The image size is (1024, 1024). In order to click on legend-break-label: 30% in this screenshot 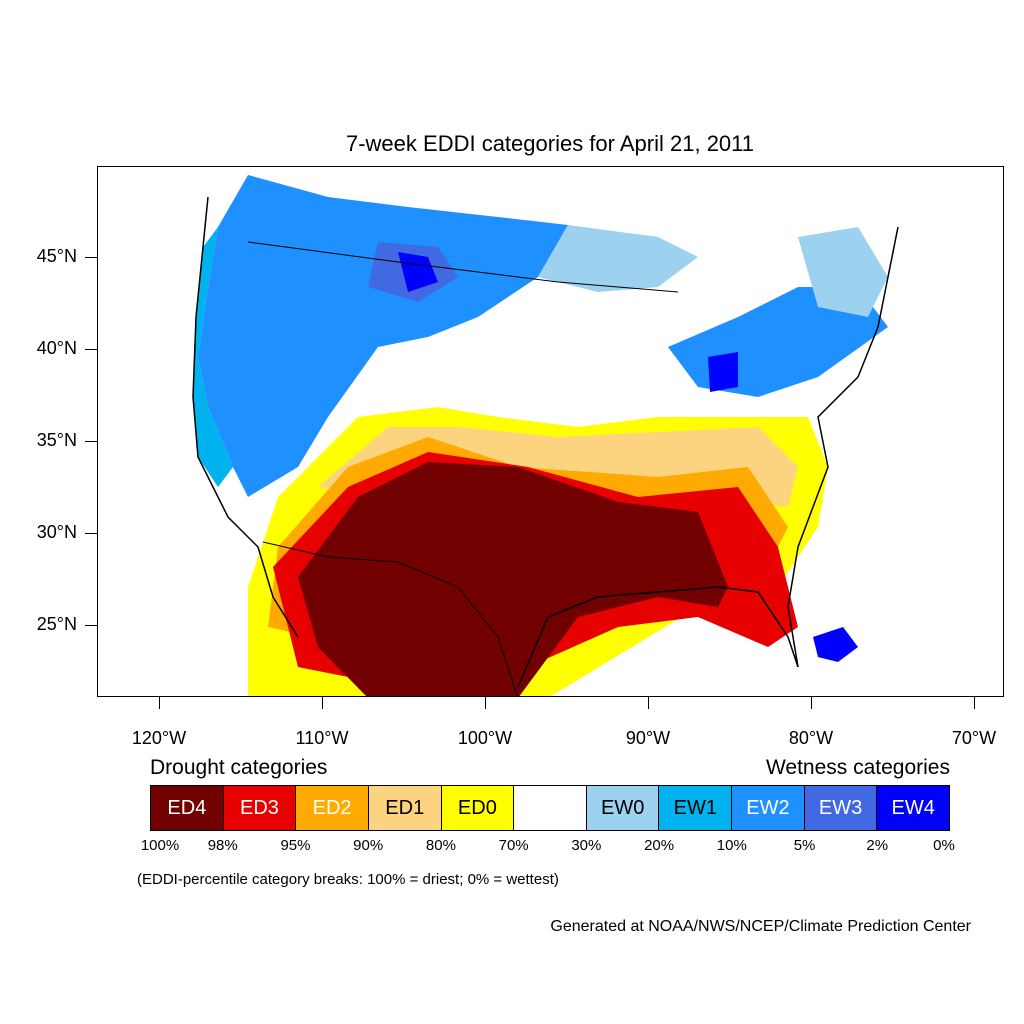, I will do `click(586, 845)`.